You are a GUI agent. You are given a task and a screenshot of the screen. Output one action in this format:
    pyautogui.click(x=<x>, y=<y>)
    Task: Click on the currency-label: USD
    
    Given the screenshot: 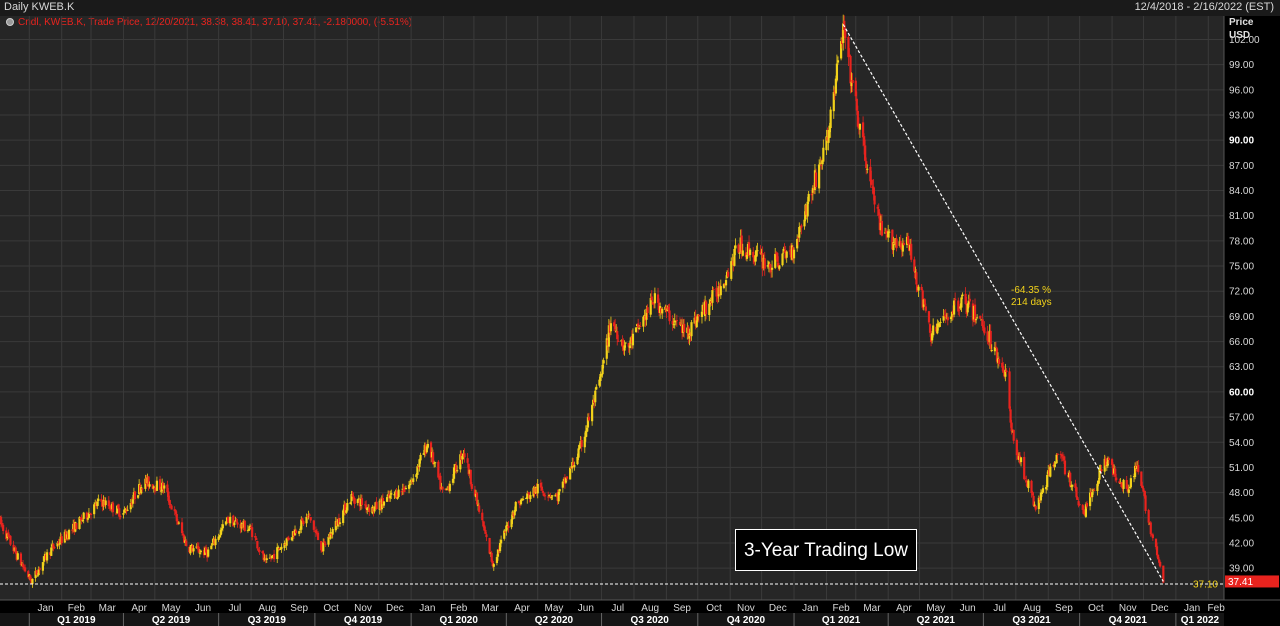 What is the action you would take?
    pyautogui.click(x=1240, y=35)
    